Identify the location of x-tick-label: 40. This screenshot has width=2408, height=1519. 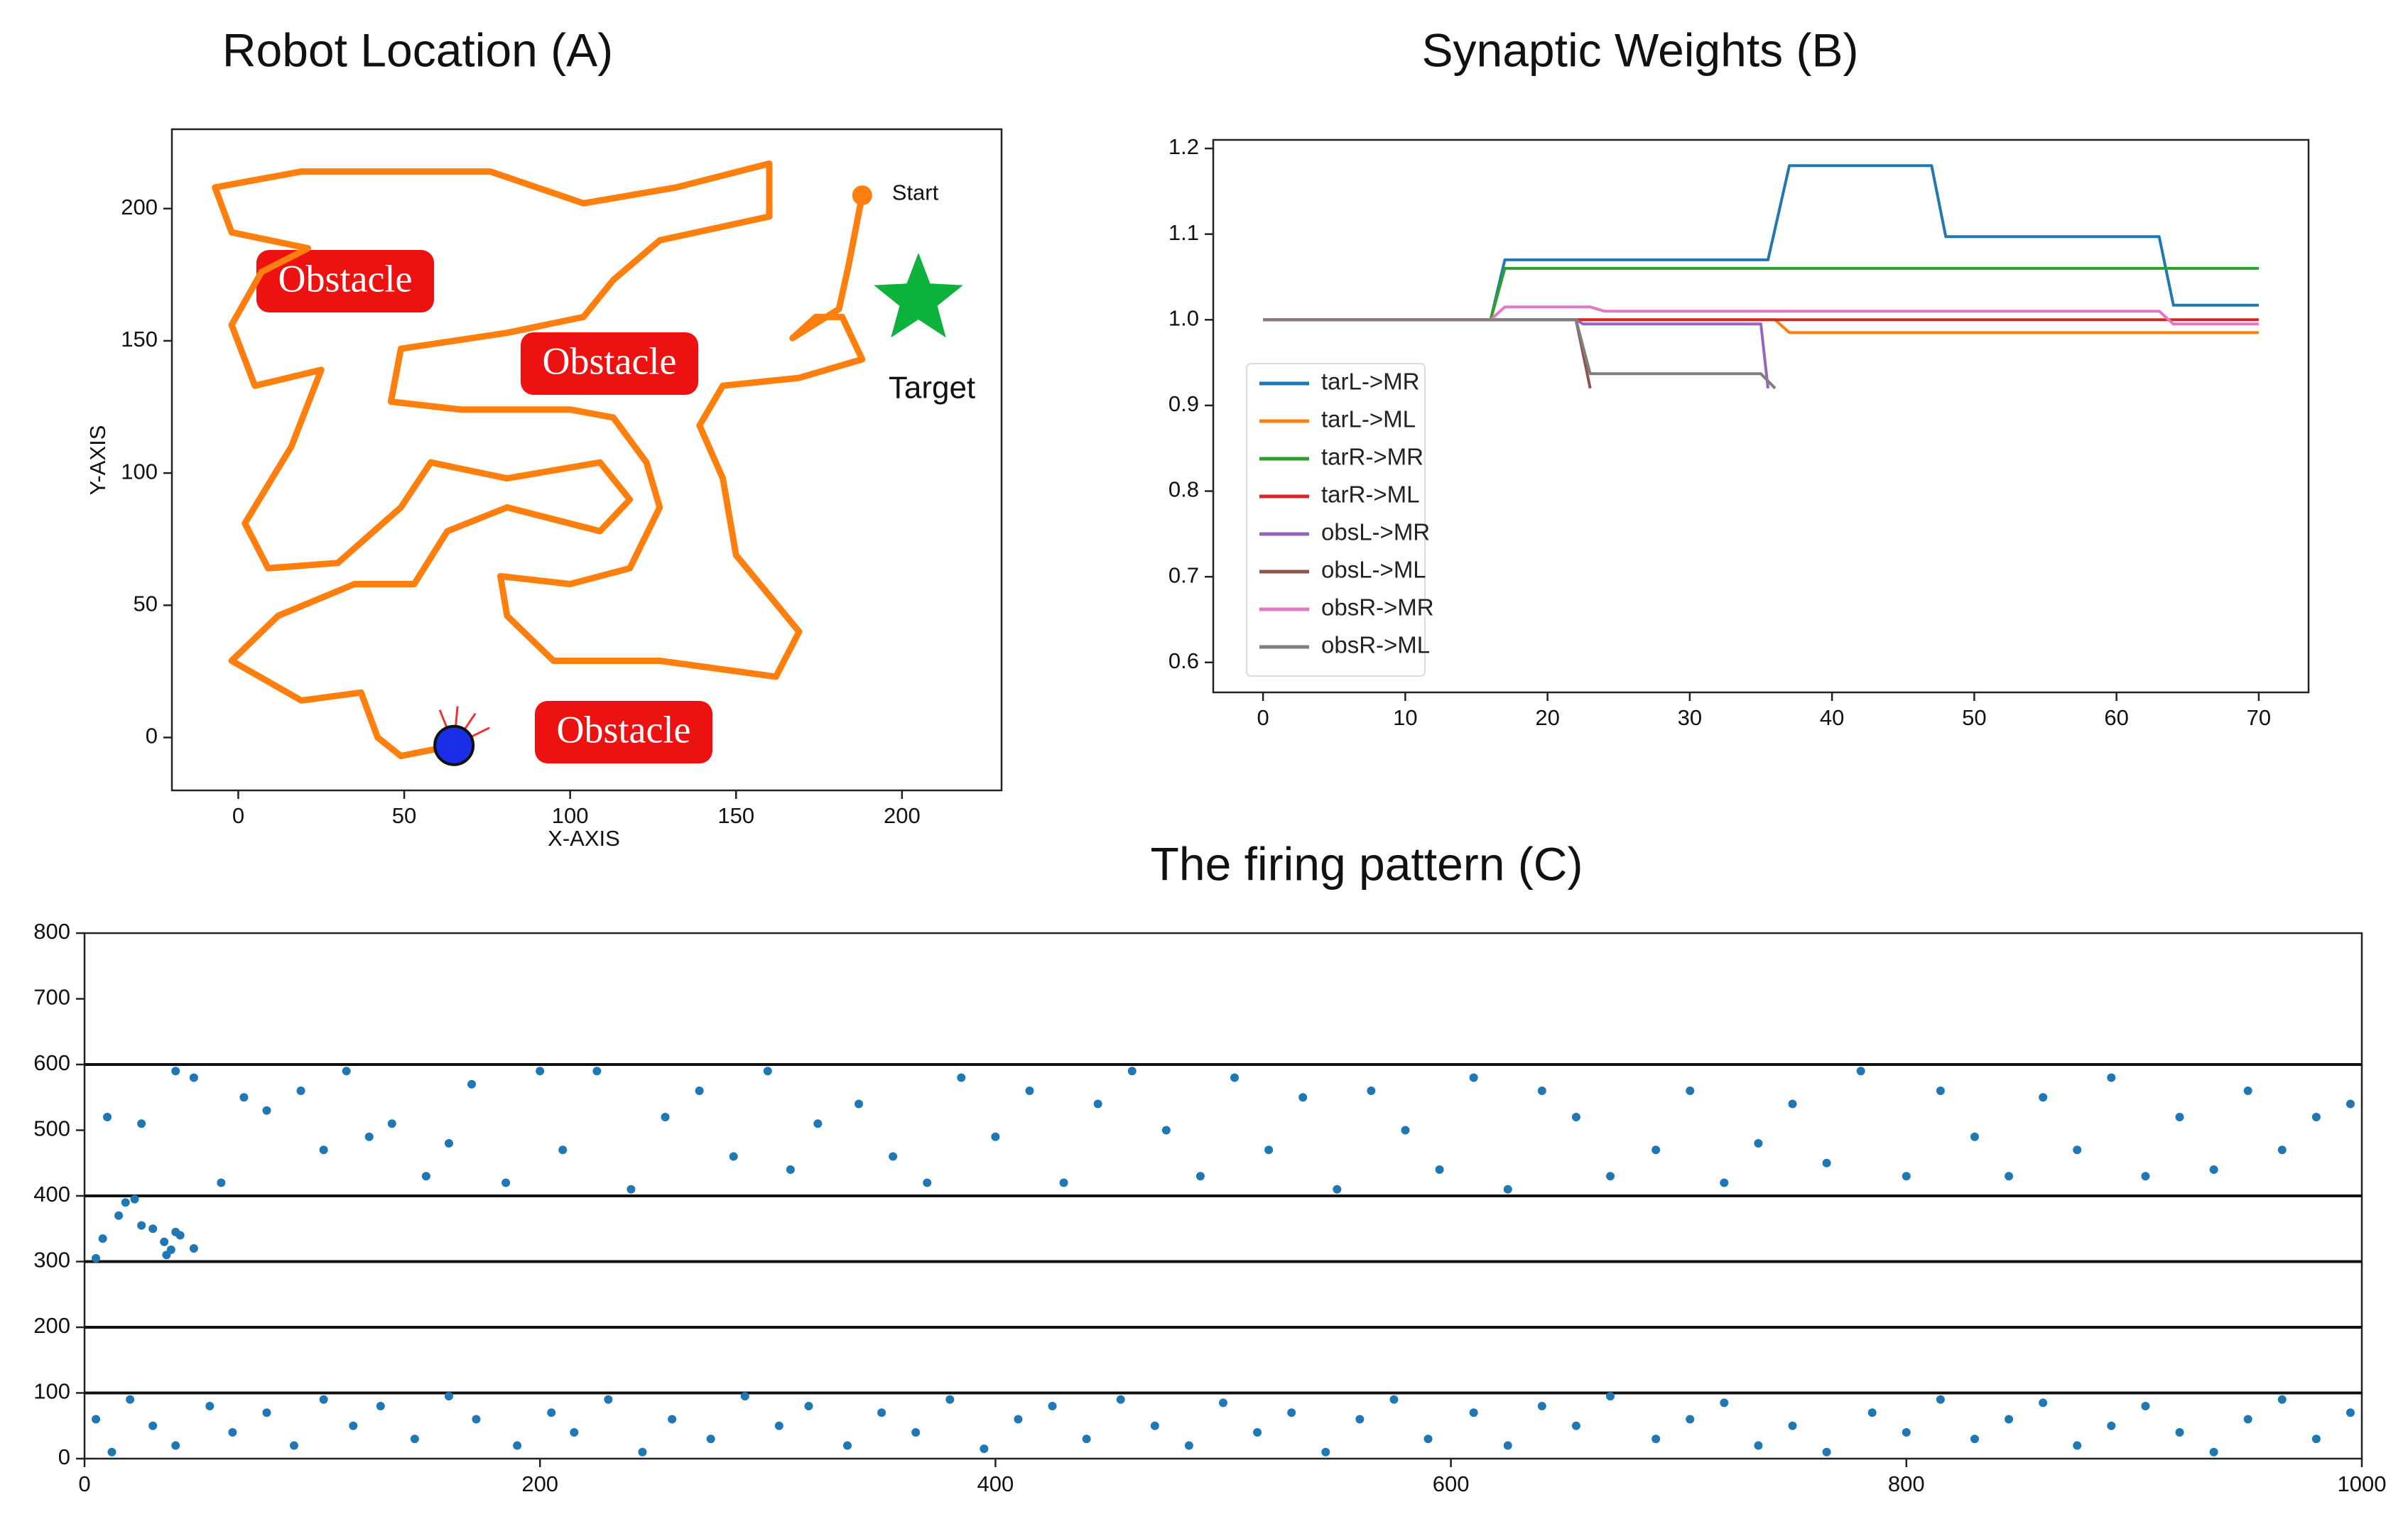
(1832, 718).